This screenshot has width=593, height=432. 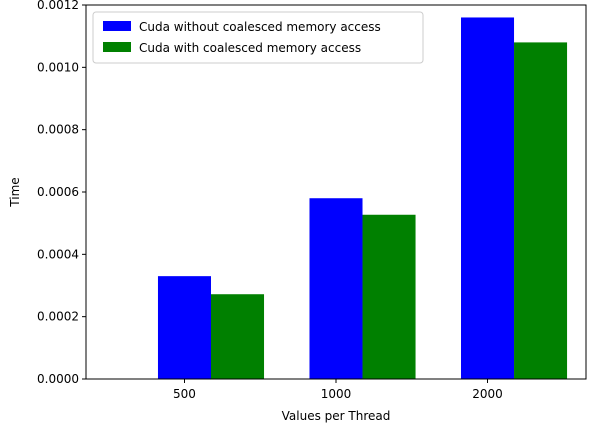 I want to click on y-tick-label: 0.0000, so click(x=58, y=379).